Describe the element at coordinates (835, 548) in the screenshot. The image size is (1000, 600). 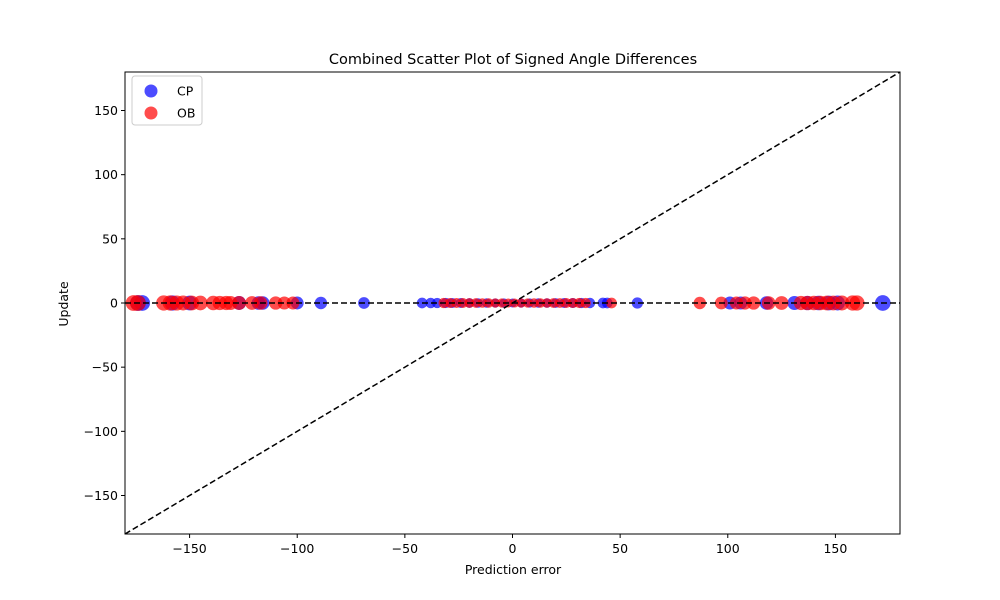
I see `x-tick-label: 150` at that location.